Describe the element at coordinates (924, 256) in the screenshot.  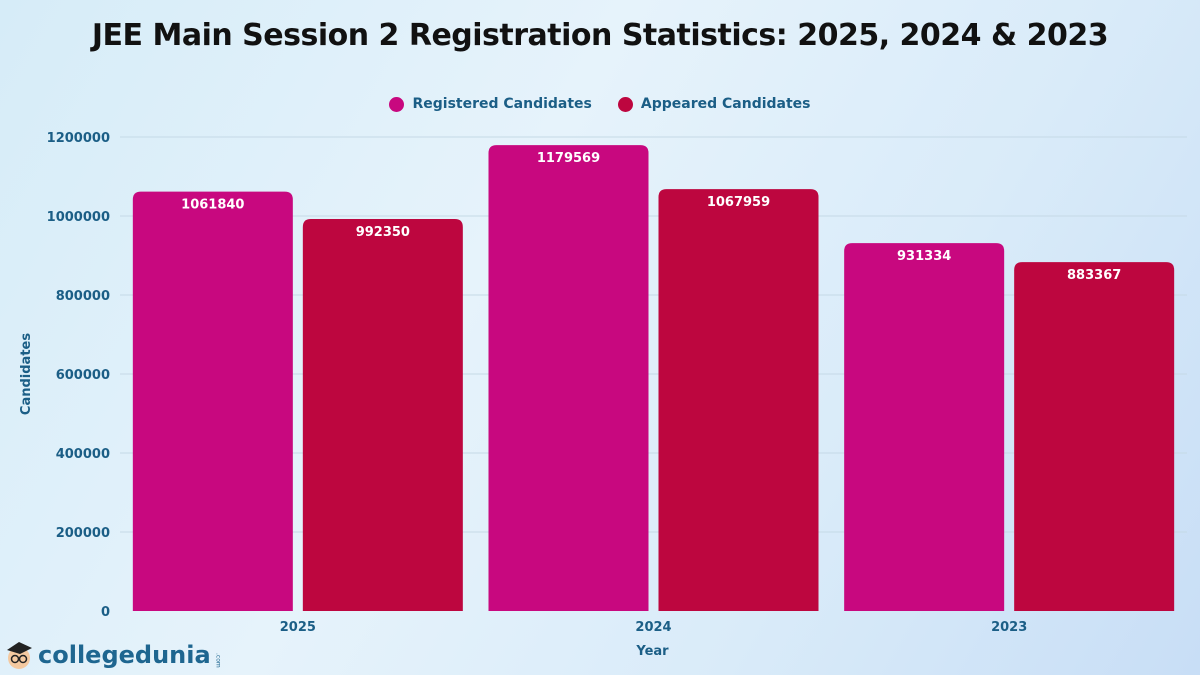
I see `data-label: 931334` at that location.